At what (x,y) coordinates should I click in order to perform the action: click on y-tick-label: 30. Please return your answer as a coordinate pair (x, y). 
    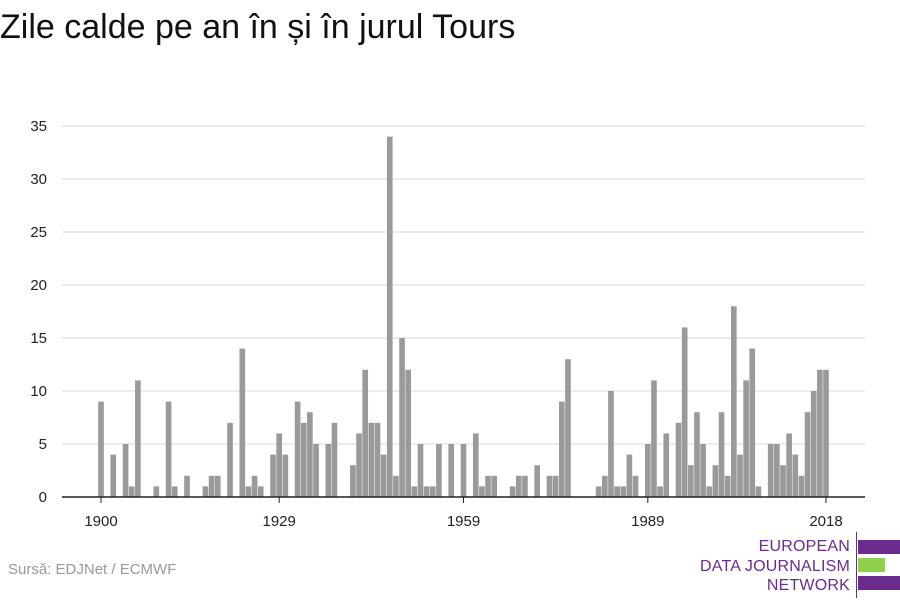
    Looking at the image, I should click on (38, 179).